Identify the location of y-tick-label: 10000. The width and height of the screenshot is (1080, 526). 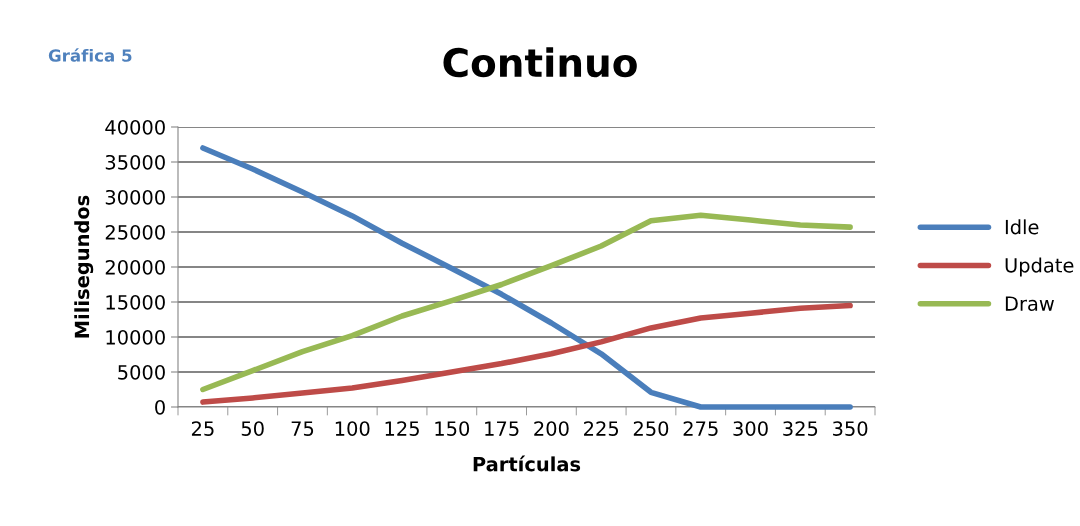
(135, 337).